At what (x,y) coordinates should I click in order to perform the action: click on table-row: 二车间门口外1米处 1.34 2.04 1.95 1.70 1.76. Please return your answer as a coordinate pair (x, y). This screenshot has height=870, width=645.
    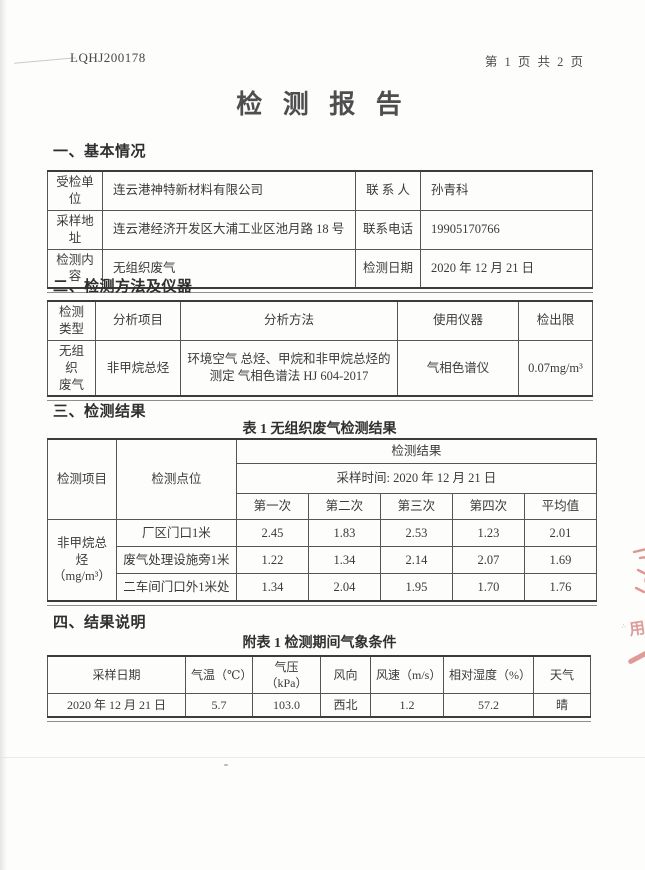
    Looking at the image, I should click on (322, 587).